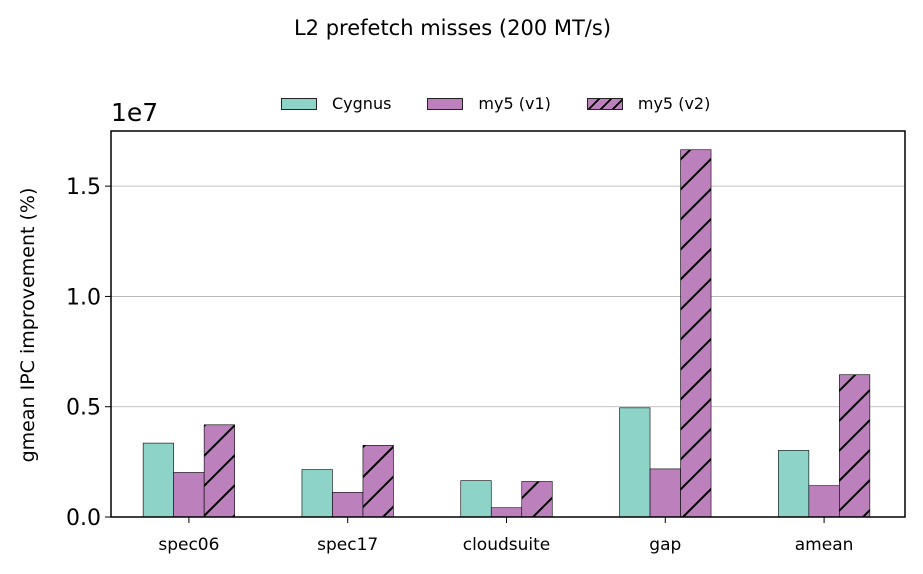  I want to click on bar-my5-v1-gap, so click(665, 493).